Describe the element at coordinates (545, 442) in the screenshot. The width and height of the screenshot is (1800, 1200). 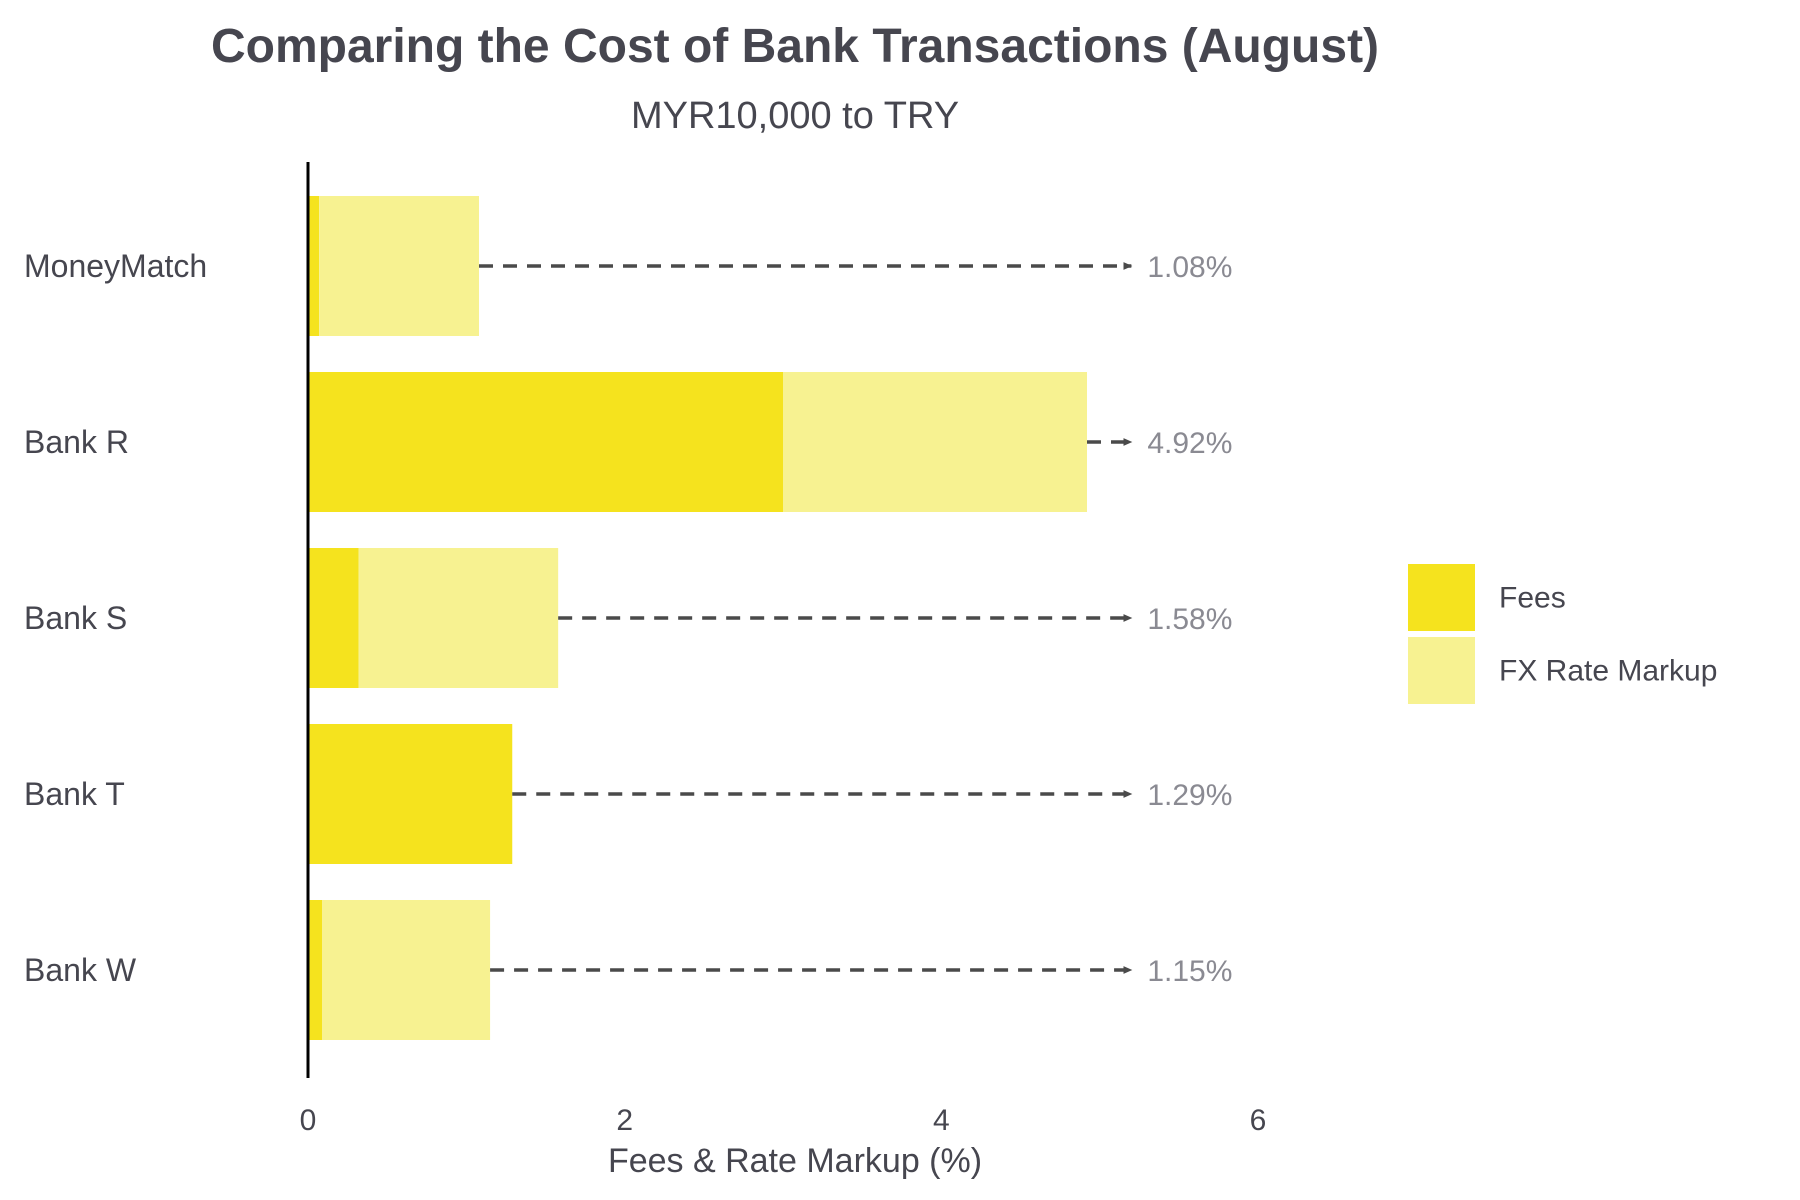
I see `bar-fees-bank-r` at that location.